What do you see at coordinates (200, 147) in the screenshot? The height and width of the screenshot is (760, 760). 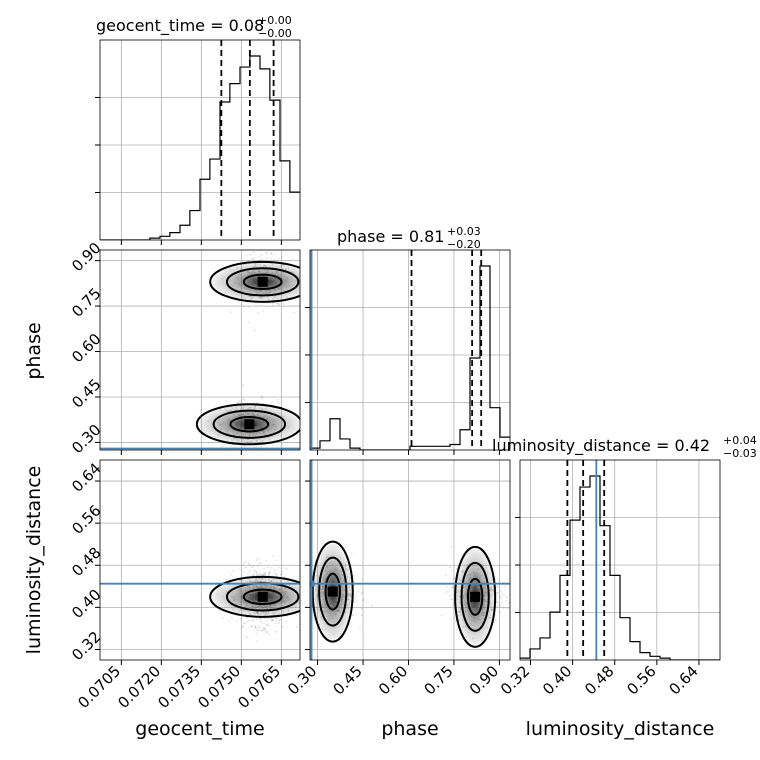 I see `histogram-geocent-time` at bounding box center [200, 147].